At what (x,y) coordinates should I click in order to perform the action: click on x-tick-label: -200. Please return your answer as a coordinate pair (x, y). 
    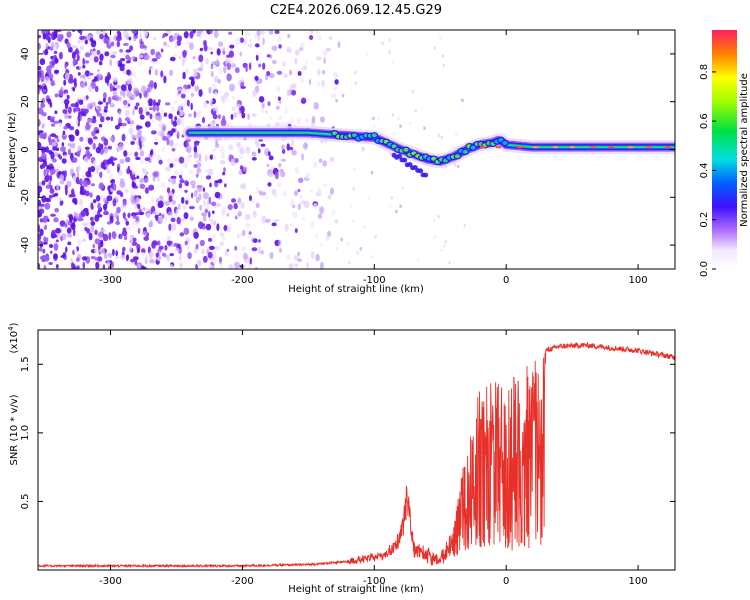
    Looking at the image, I should click on (242, 581).